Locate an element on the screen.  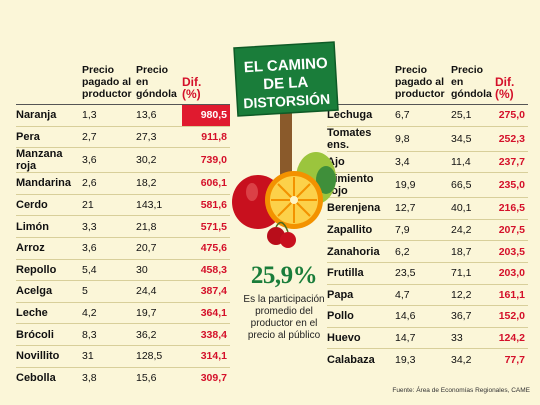
table-row: Pollo 14,6 36,7 152,0 is located at coordinates (427, 316).